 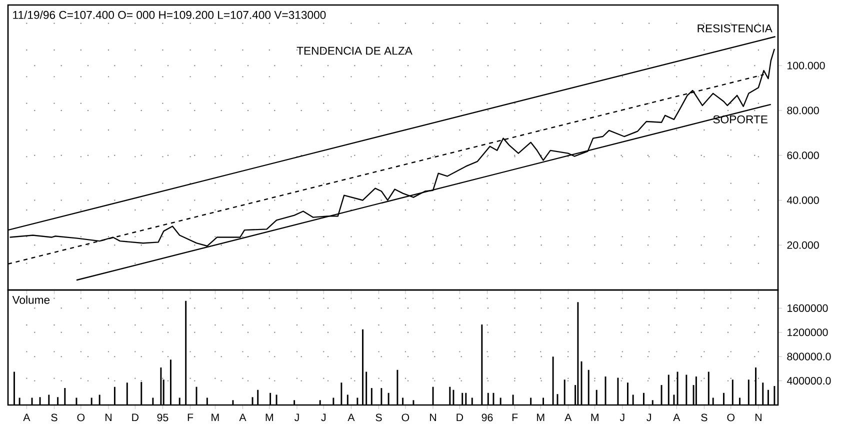 What do you see at coordinates (803, 245) in the screenshot?
I see `y-tick-label: 20.000` at bounding box center [803, 245].